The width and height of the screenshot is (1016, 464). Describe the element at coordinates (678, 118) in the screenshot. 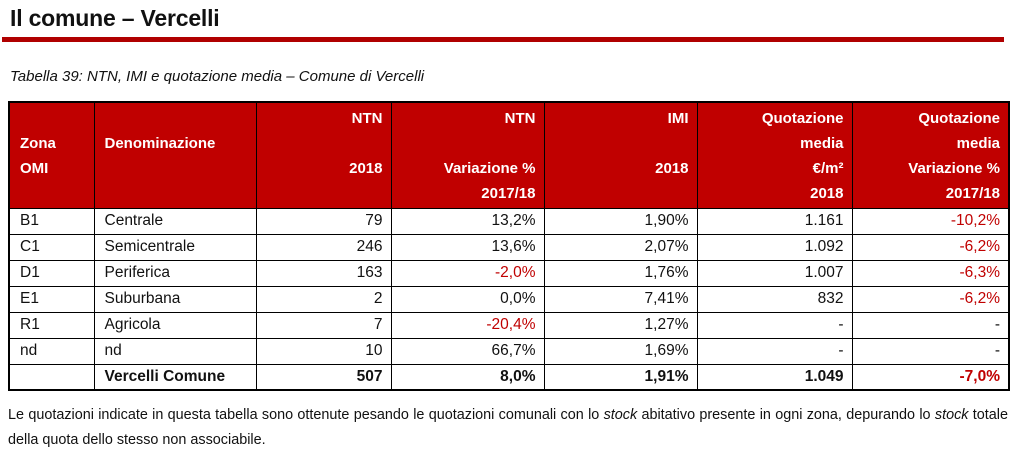

I see `header-line: IMI` at that location.